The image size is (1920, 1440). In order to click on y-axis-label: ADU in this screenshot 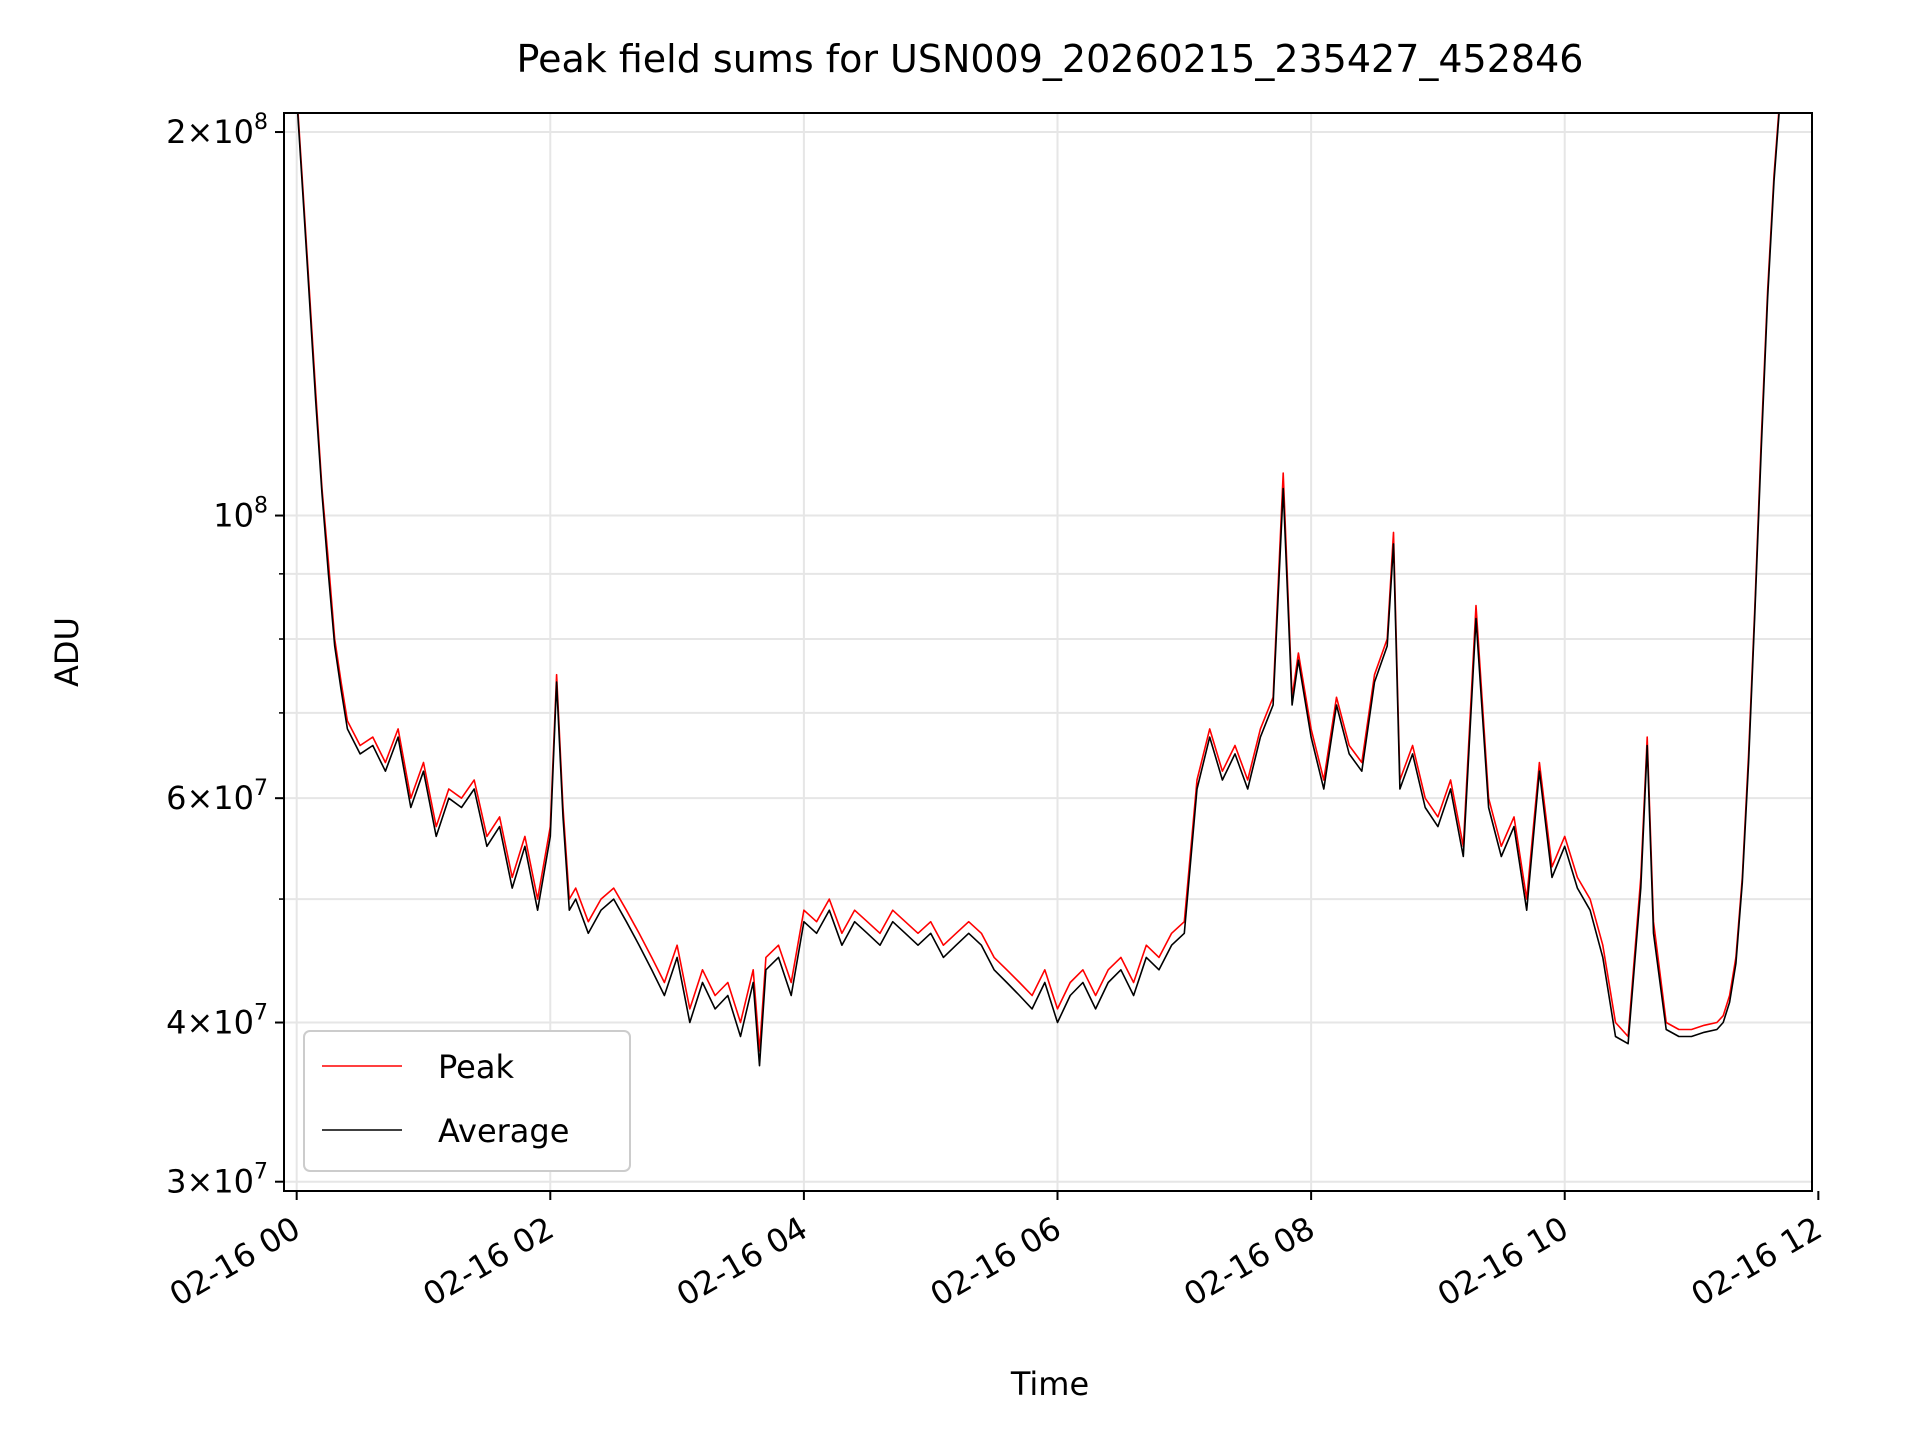, I will do `click(67, 652)`.